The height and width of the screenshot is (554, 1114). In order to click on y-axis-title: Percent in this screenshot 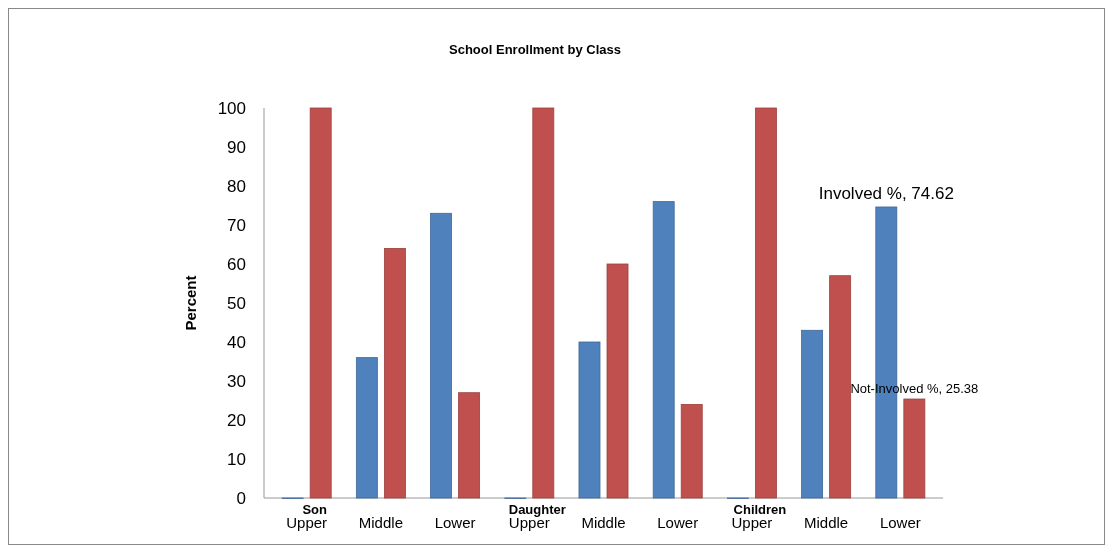, I will do `click(190, 303)`.